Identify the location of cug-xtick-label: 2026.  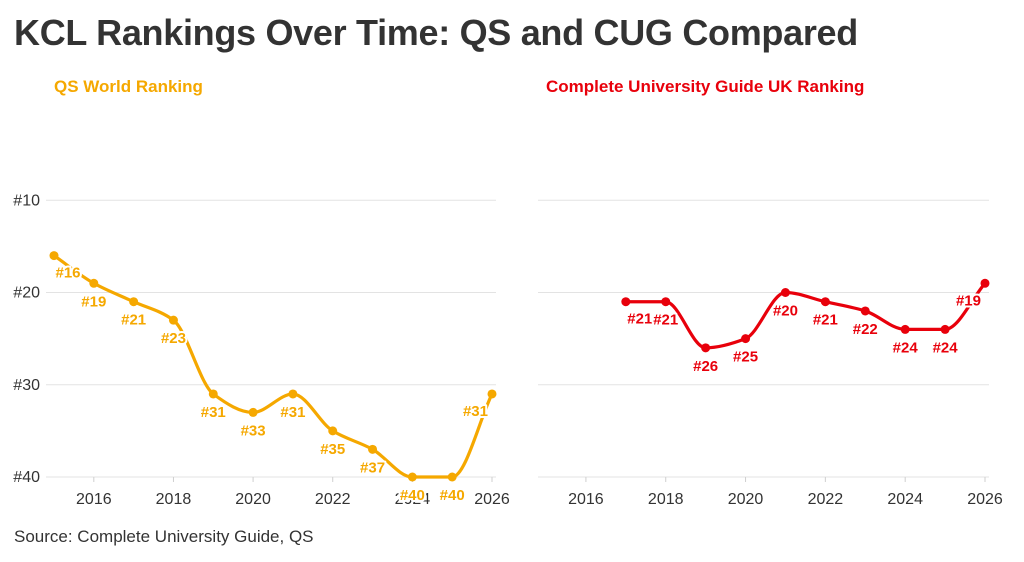
(985, 499).